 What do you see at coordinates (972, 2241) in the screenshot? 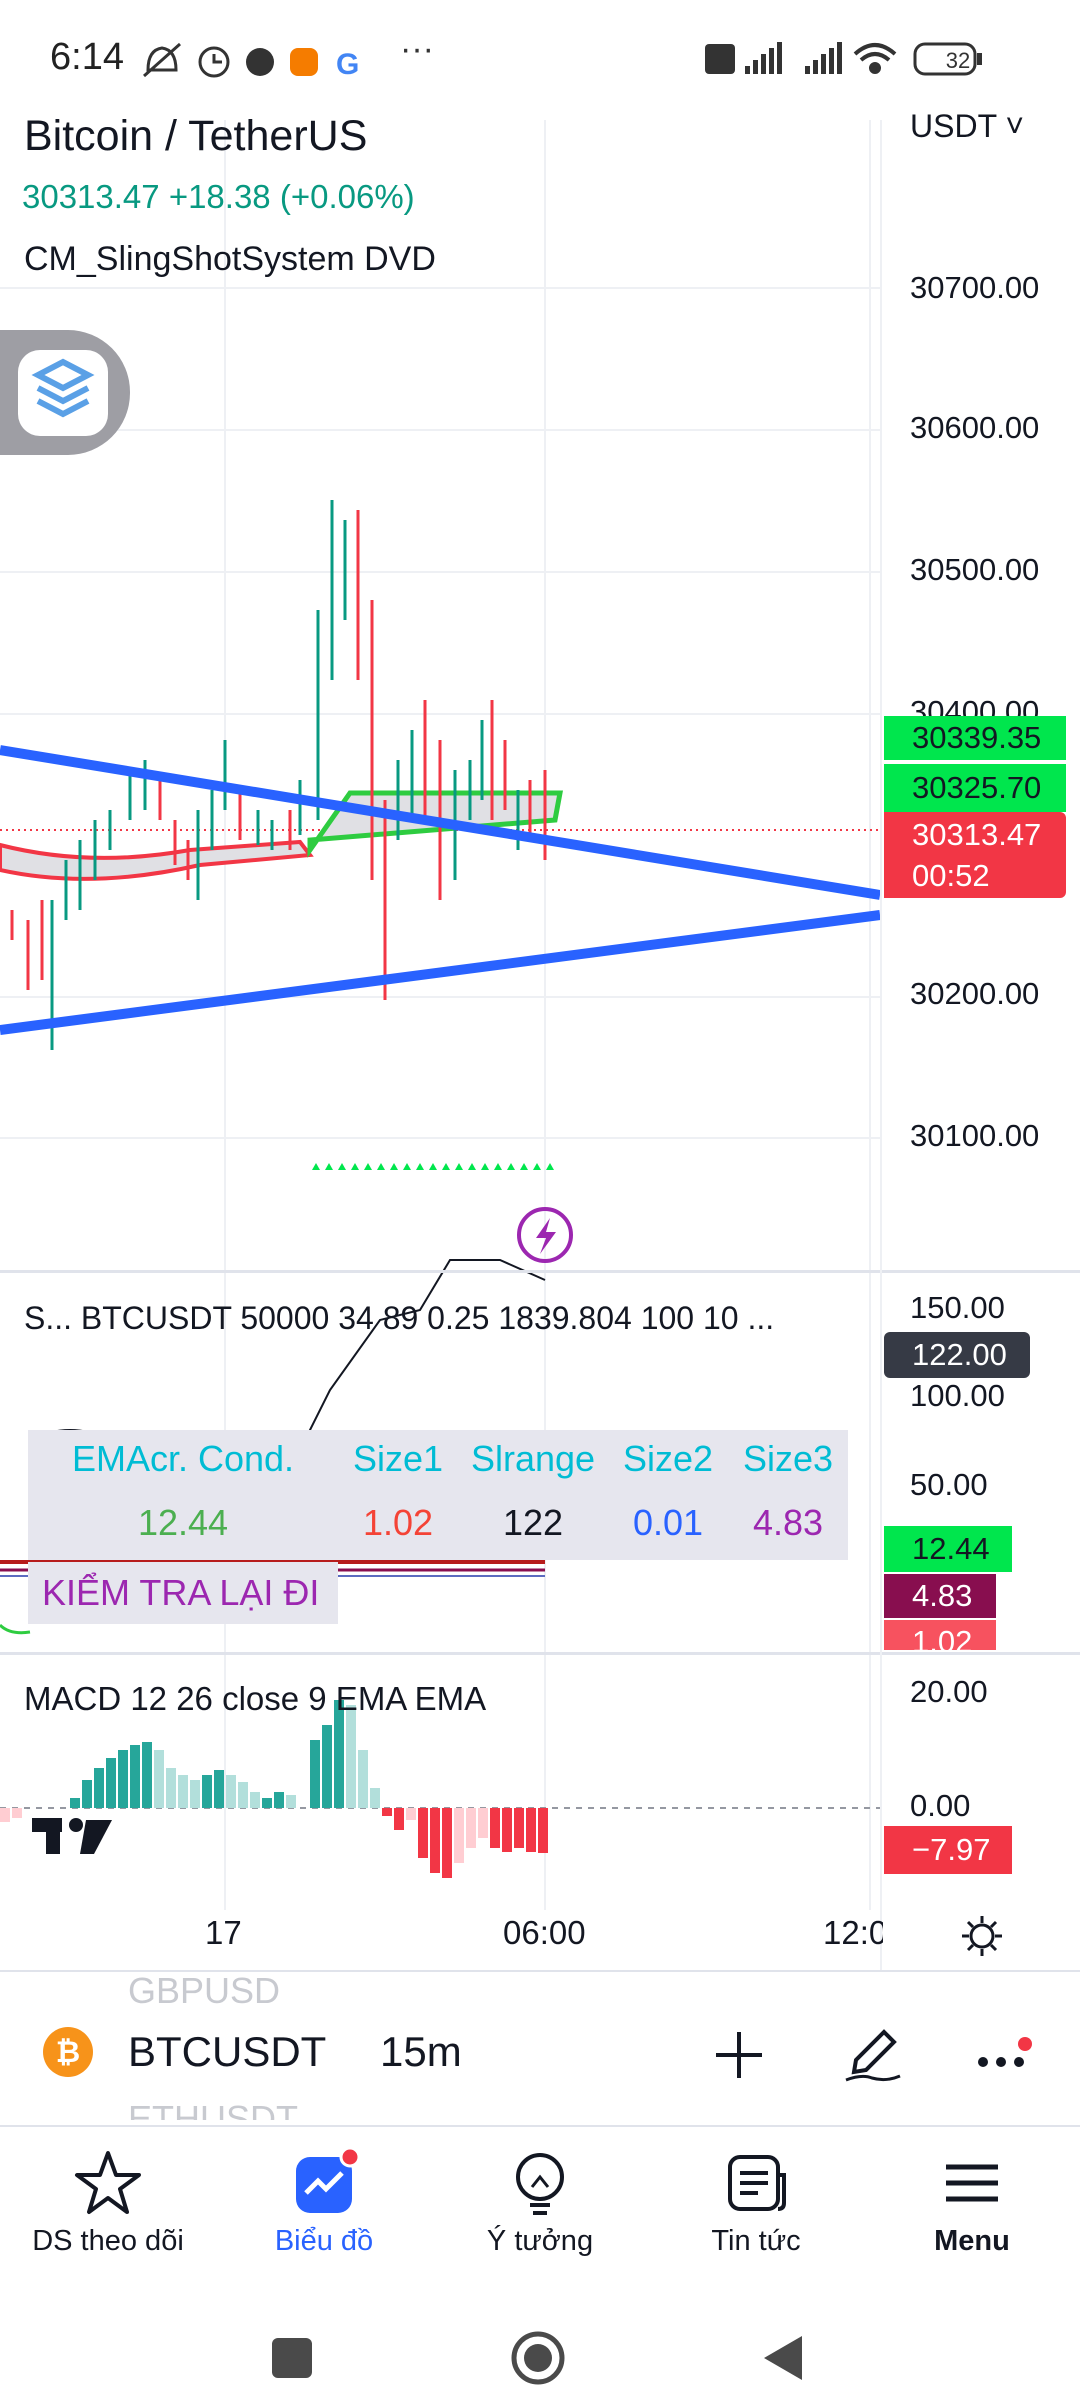
I see `nav-label: Menu` at bounding box center [972, 2241].